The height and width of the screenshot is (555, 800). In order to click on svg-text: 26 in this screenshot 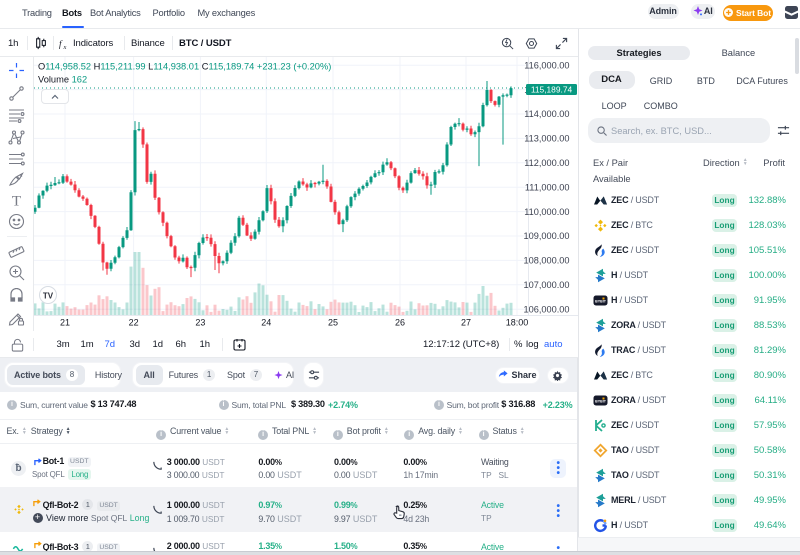, I will do `click(400, 323)`.